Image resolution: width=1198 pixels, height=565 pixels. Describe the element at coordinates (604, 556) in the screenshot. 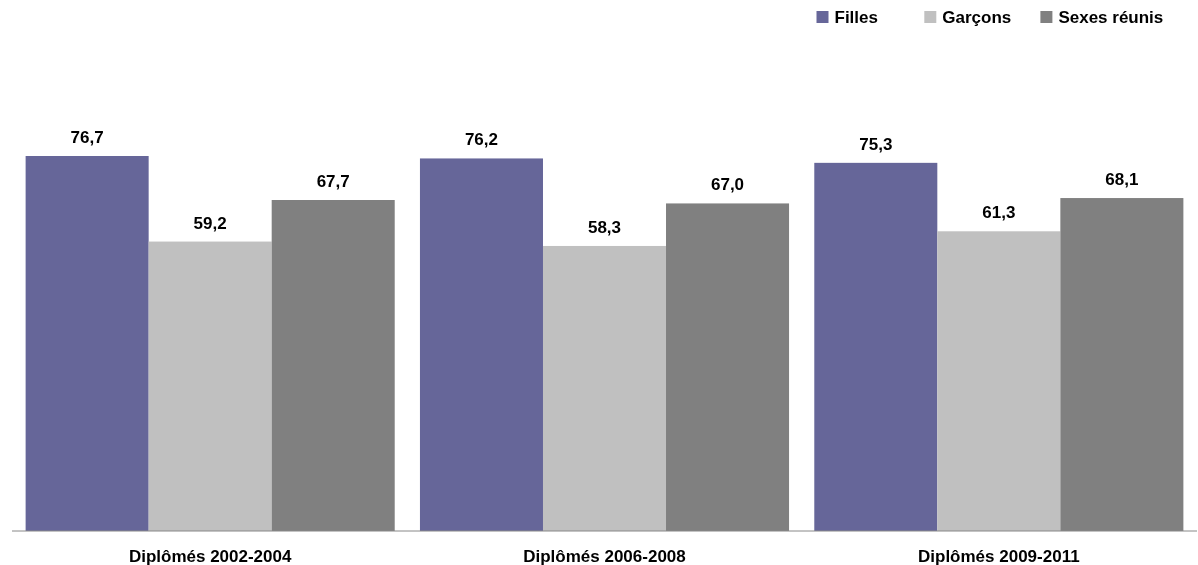

I see `x-tick-label: Diplômés 2006-2008` at that location.